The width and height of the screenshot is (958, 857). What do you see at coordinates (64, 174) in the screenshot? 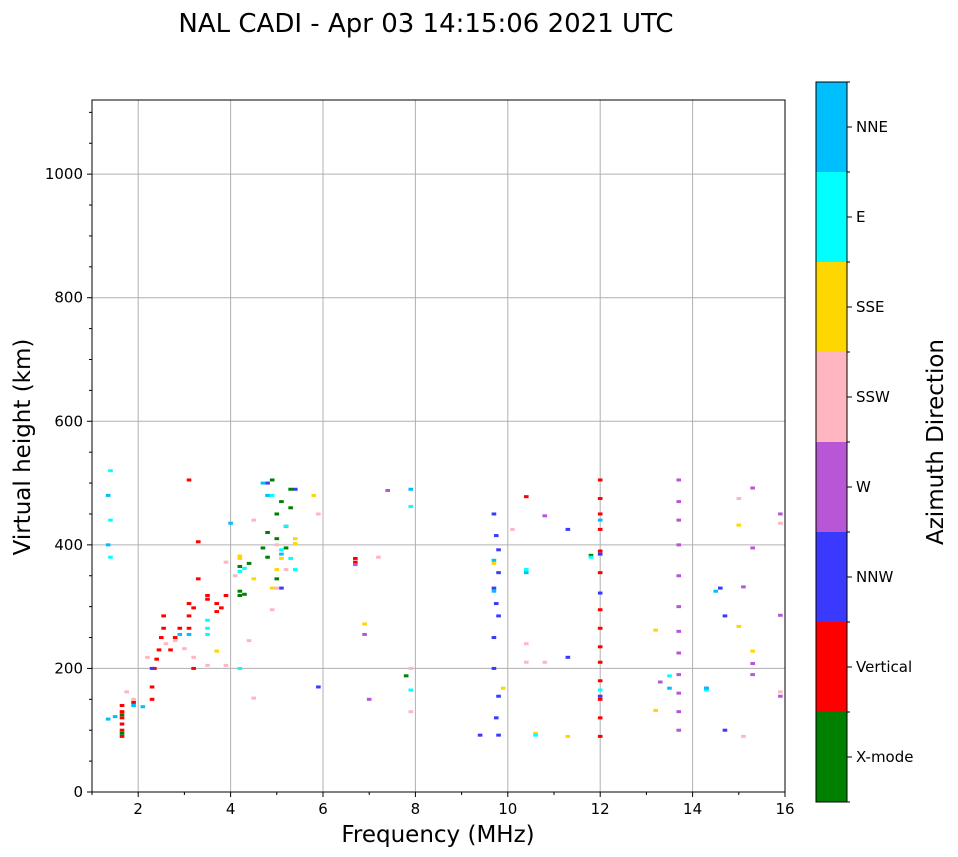
I see `y-tick-label: 1000` at bounding box center [64, 174].